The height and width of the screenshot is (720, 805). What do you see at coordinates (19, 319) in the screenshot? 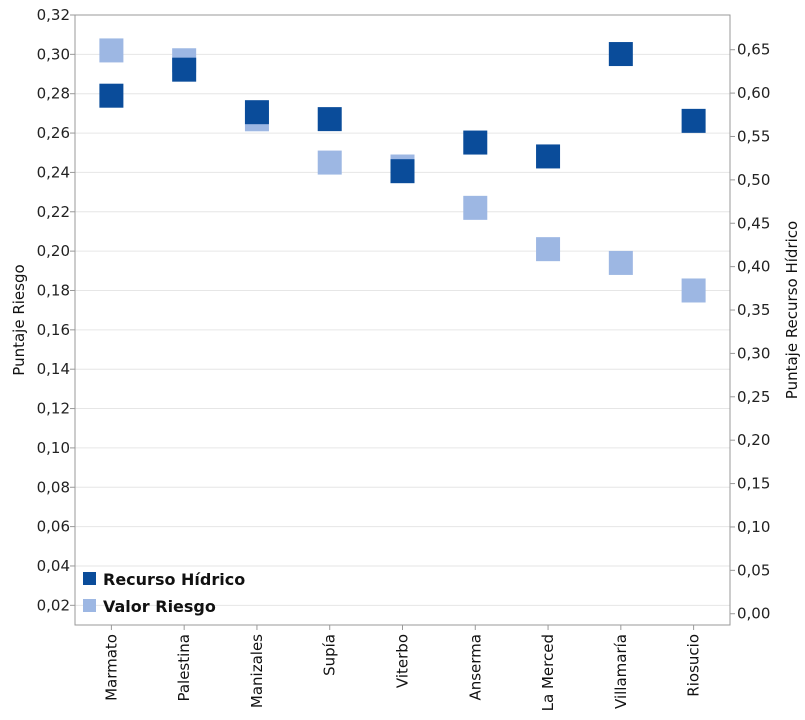
I see `left-axis-title: Puntaje Riesgo` at bounding box center [19, 319].